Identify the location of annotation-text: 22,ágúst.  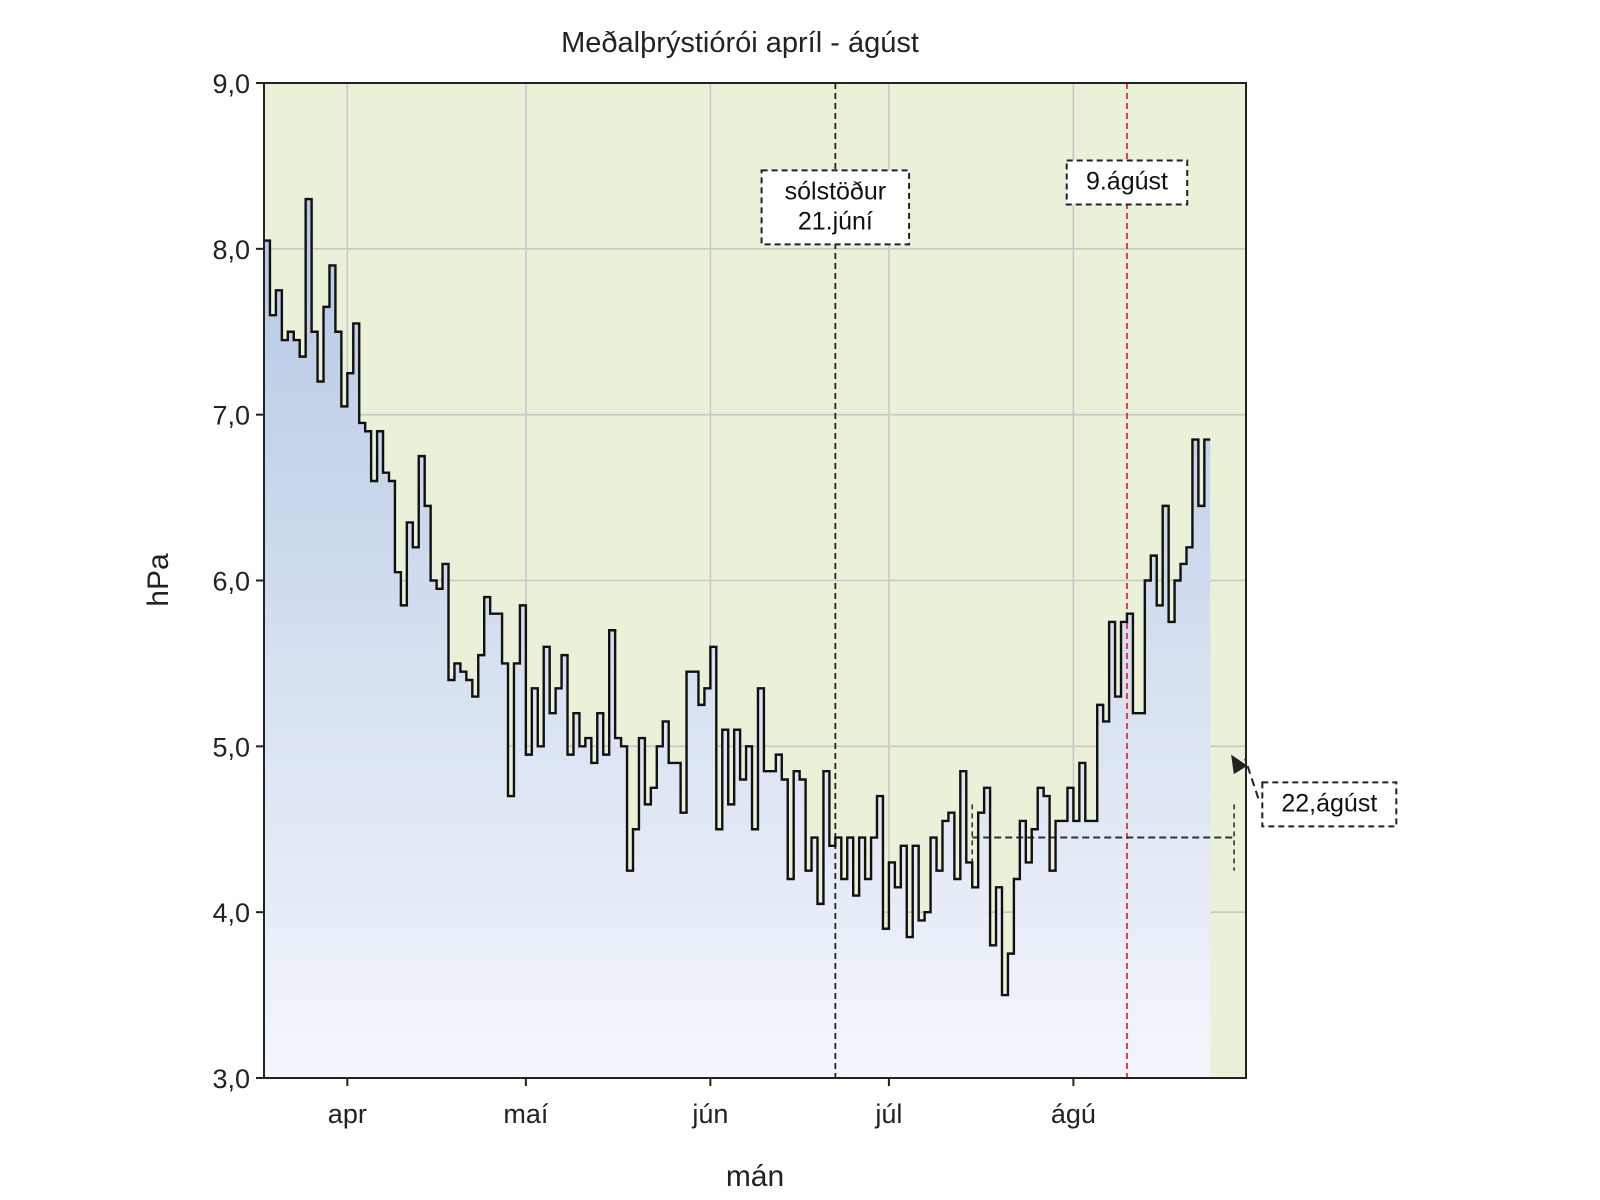
(1329, 803).